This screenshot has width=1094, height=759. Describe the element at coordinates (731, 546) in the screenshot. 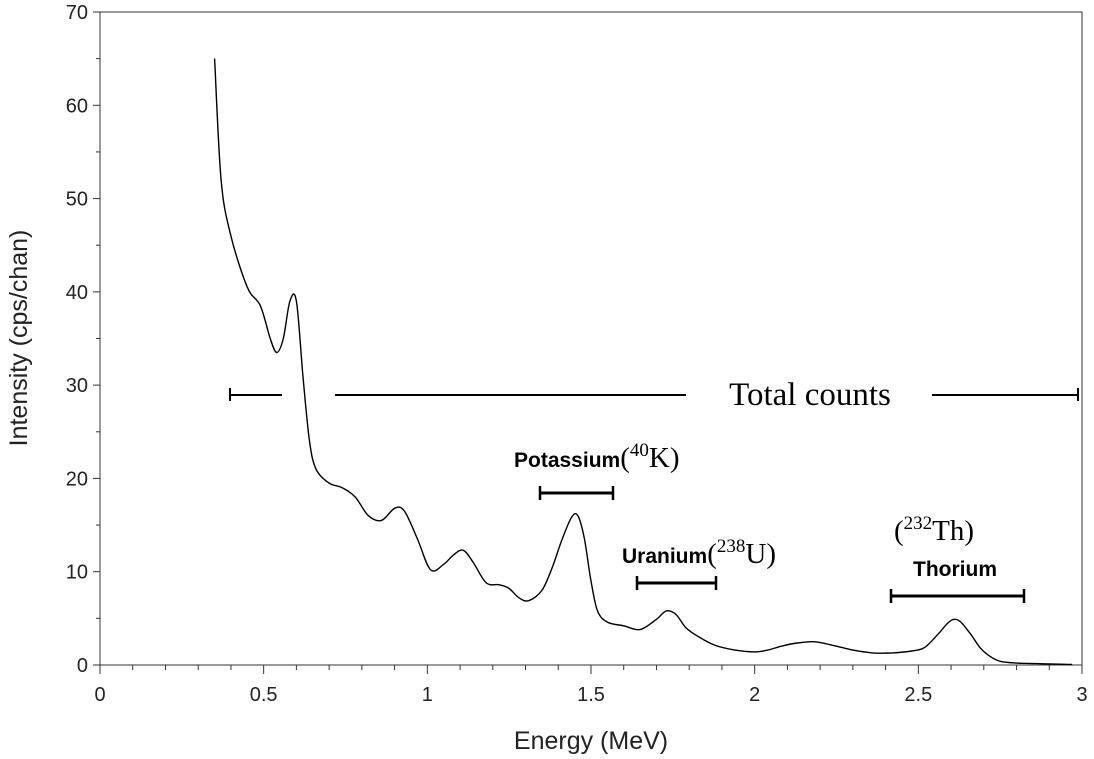

I see `uranium-mass: 238` at that location.